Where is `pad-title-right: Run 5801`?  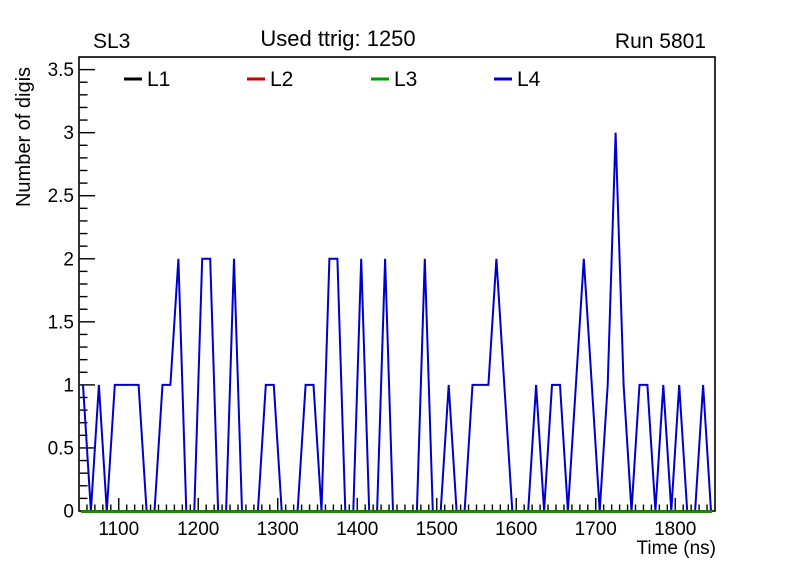 pad-title-right: Run 5801 is located at coordinates (660, 41).